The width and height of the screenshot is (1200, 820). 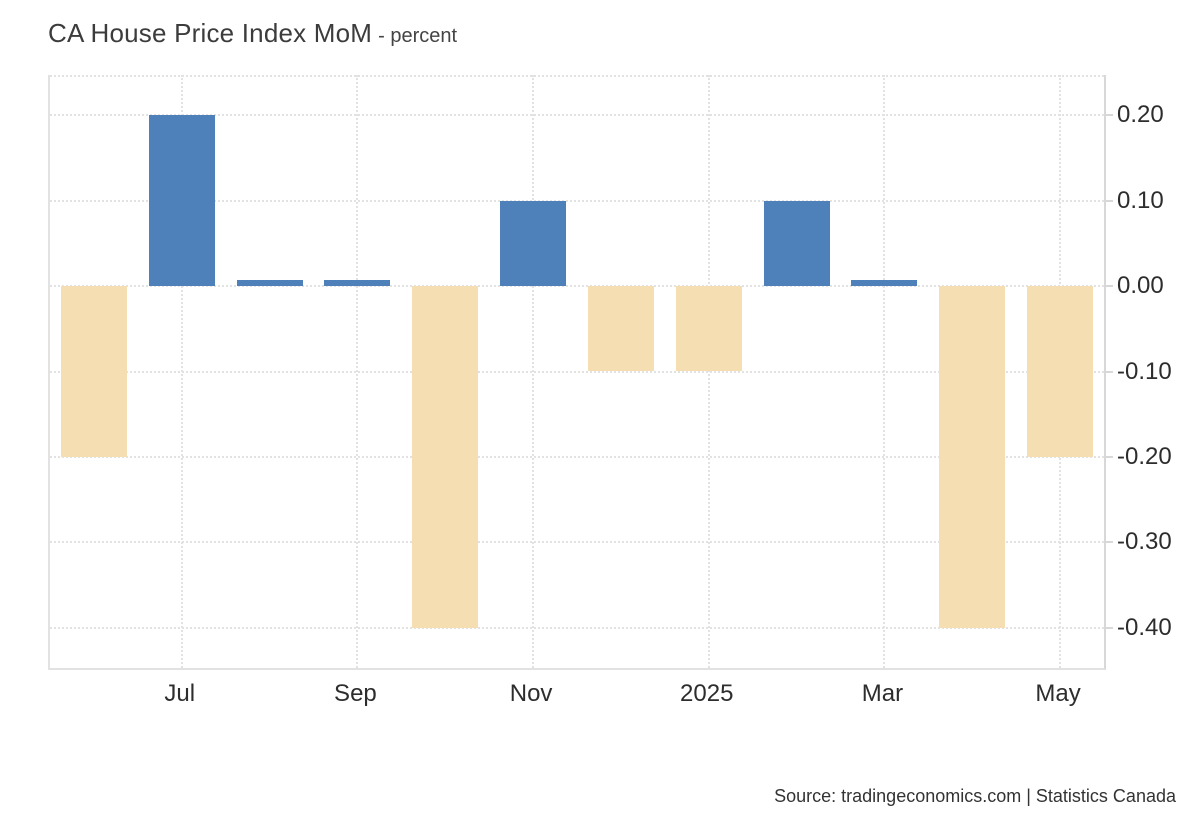 What do you see at coordinates (210, 33) in the screenshot?
I see `chart-title-text: CA House Price Index MoM` at bounding box center [210, 33].